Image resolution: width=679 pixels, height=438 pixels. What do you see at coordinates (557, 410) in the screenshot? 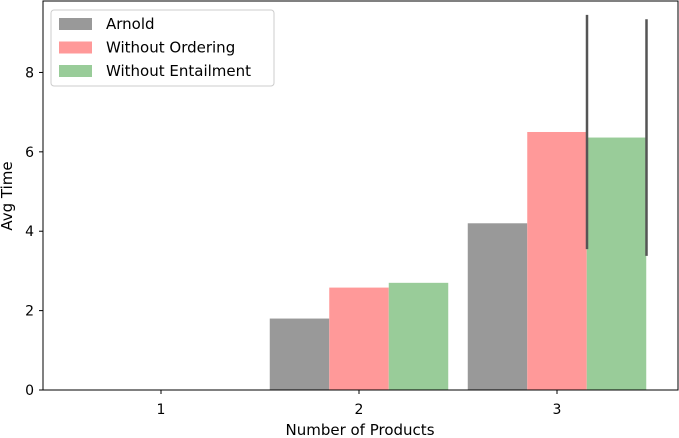
I see `x-tick-label: 3` at bounding box center [557, 410].